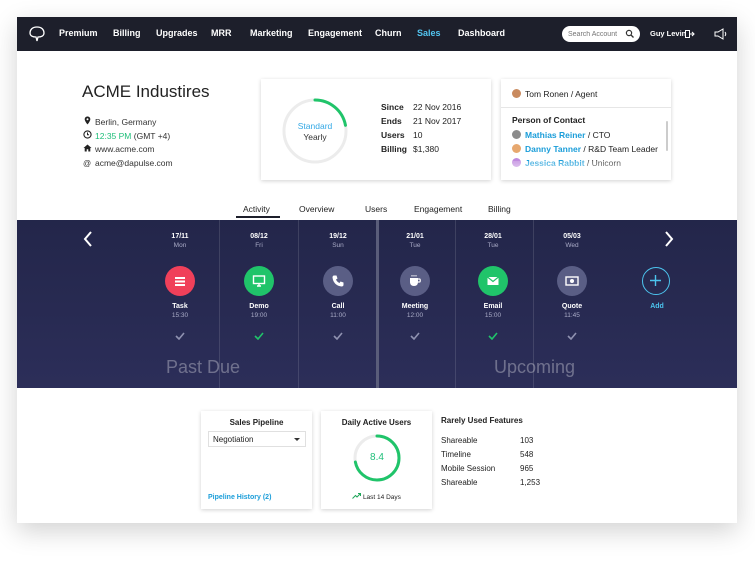 This screenshot has width=755, height=561. I want to click on dau-period: Last 14 Days, so click(381, 497).